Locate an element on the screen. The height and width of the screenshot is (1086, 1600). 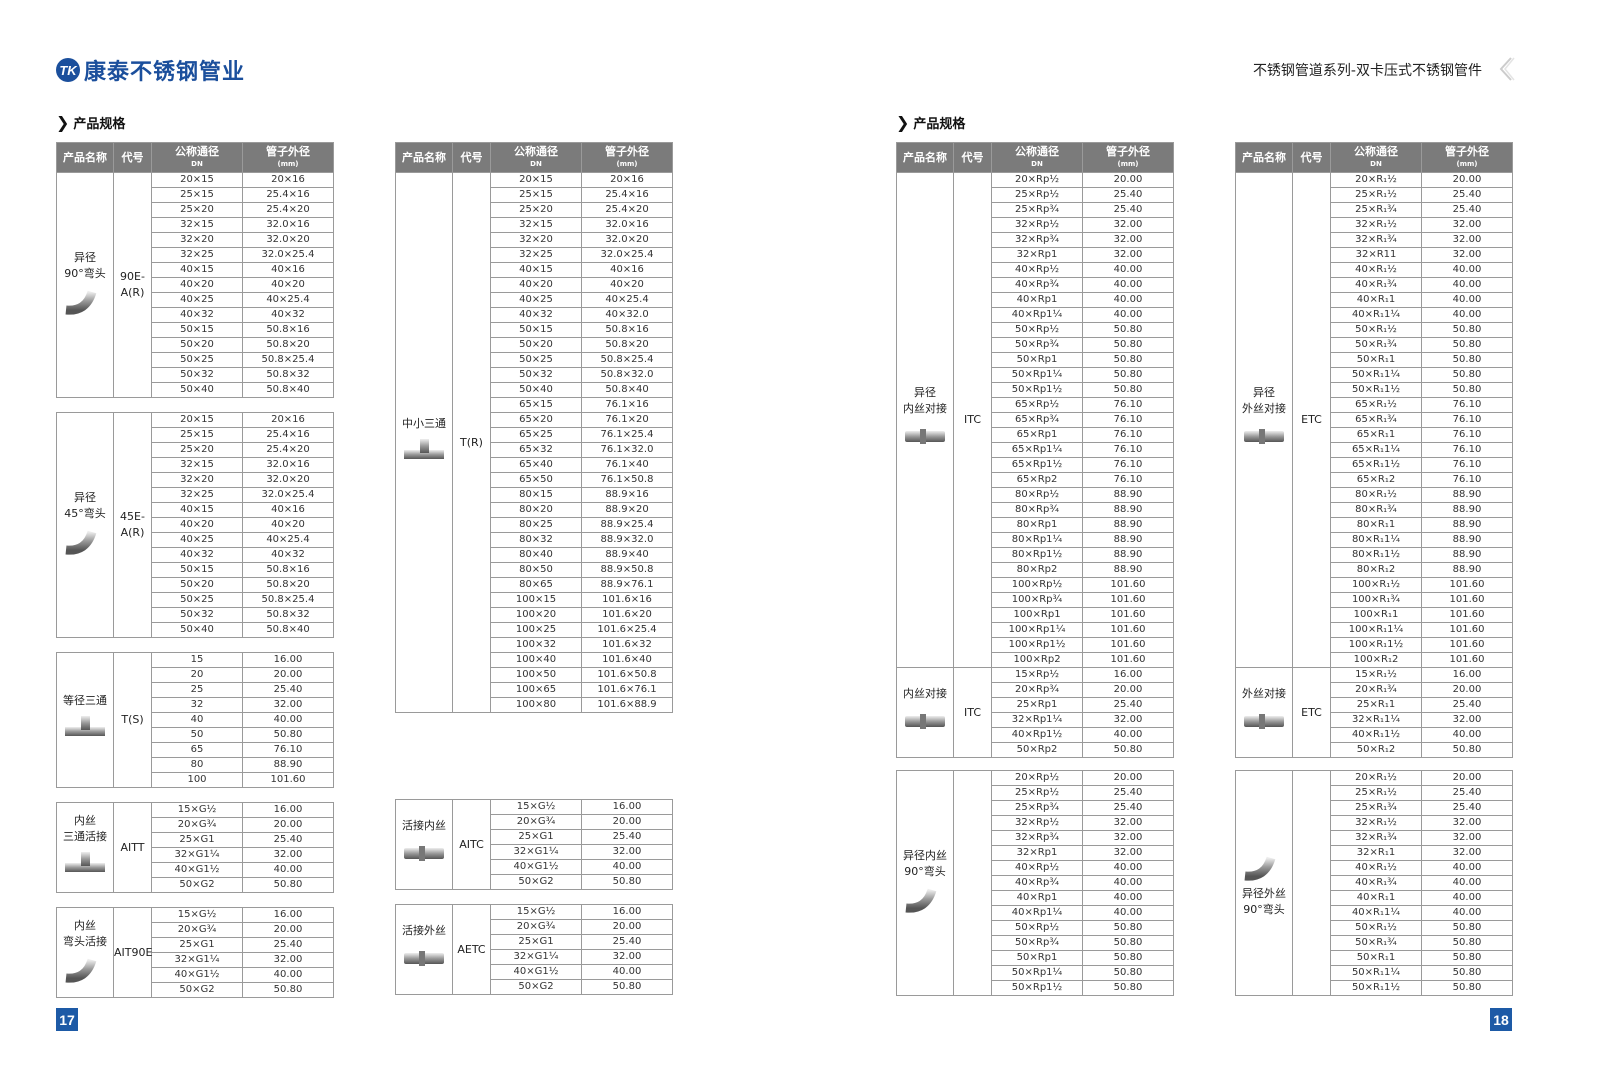
table-row: 50×R₁¾ 50.80 is located at coordinates (1374, 345).